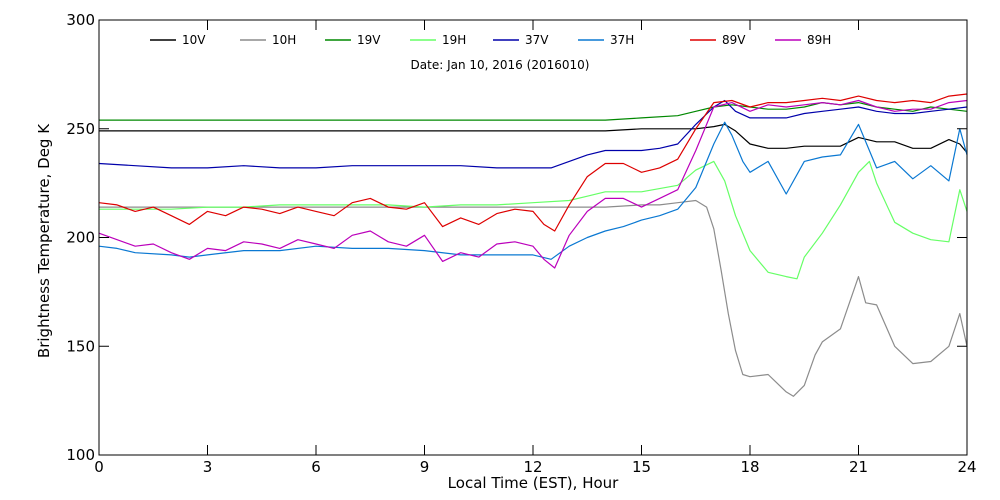 The width and height of the screenshot is (1000, 500). What do you see at coordinates (44, 240) in the screenshot?
I see `y-axis-title: Brightness Temperature, Deg K` at bounding box center [44, 240].